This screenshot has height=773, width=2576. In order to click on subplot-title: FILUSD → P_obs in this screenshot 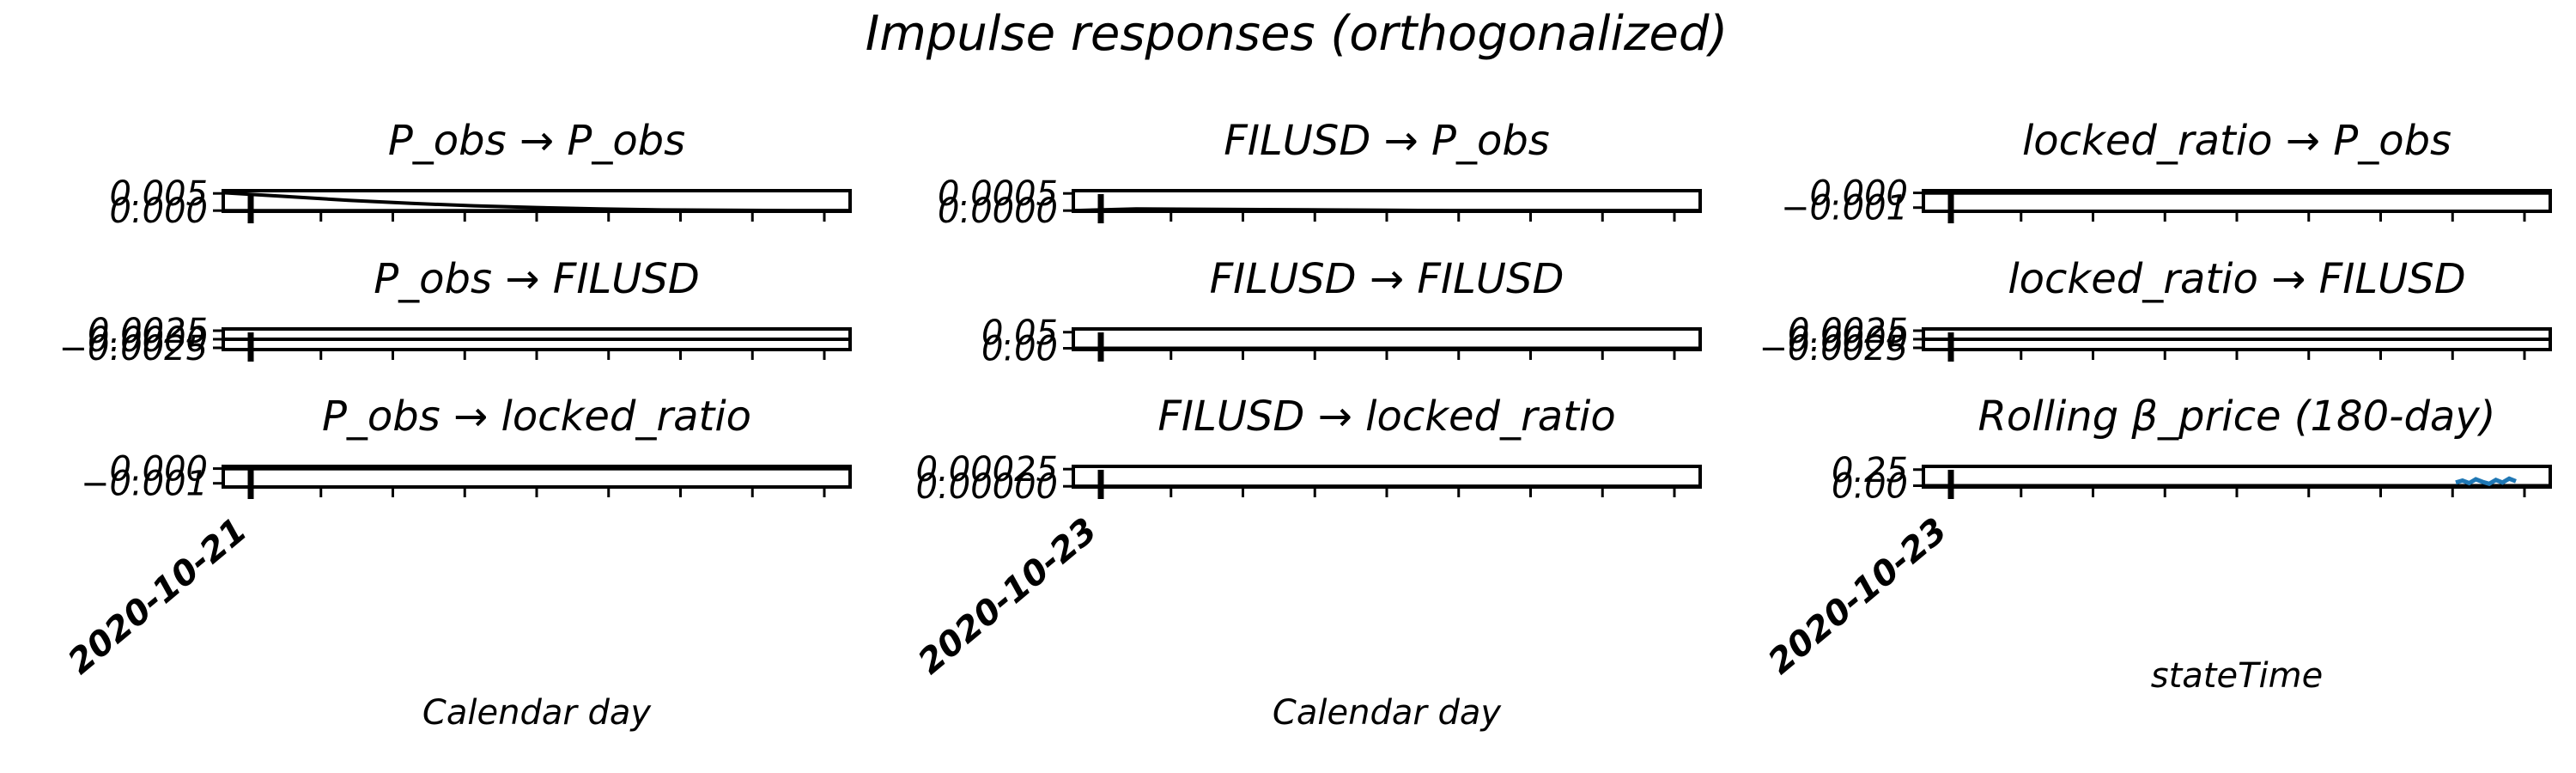, I will do `click(1387, 141)`.